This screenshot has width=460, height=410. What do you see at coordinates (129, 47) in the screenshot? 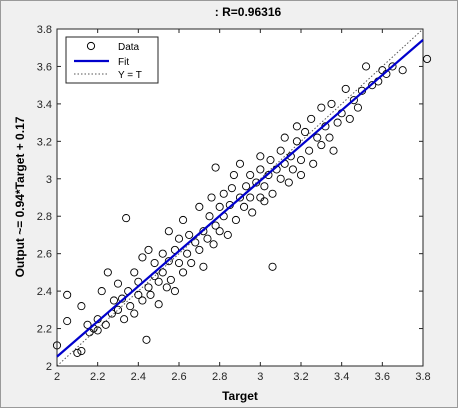
I see `legend-data-label: Data` at bounding box center [129, 47].